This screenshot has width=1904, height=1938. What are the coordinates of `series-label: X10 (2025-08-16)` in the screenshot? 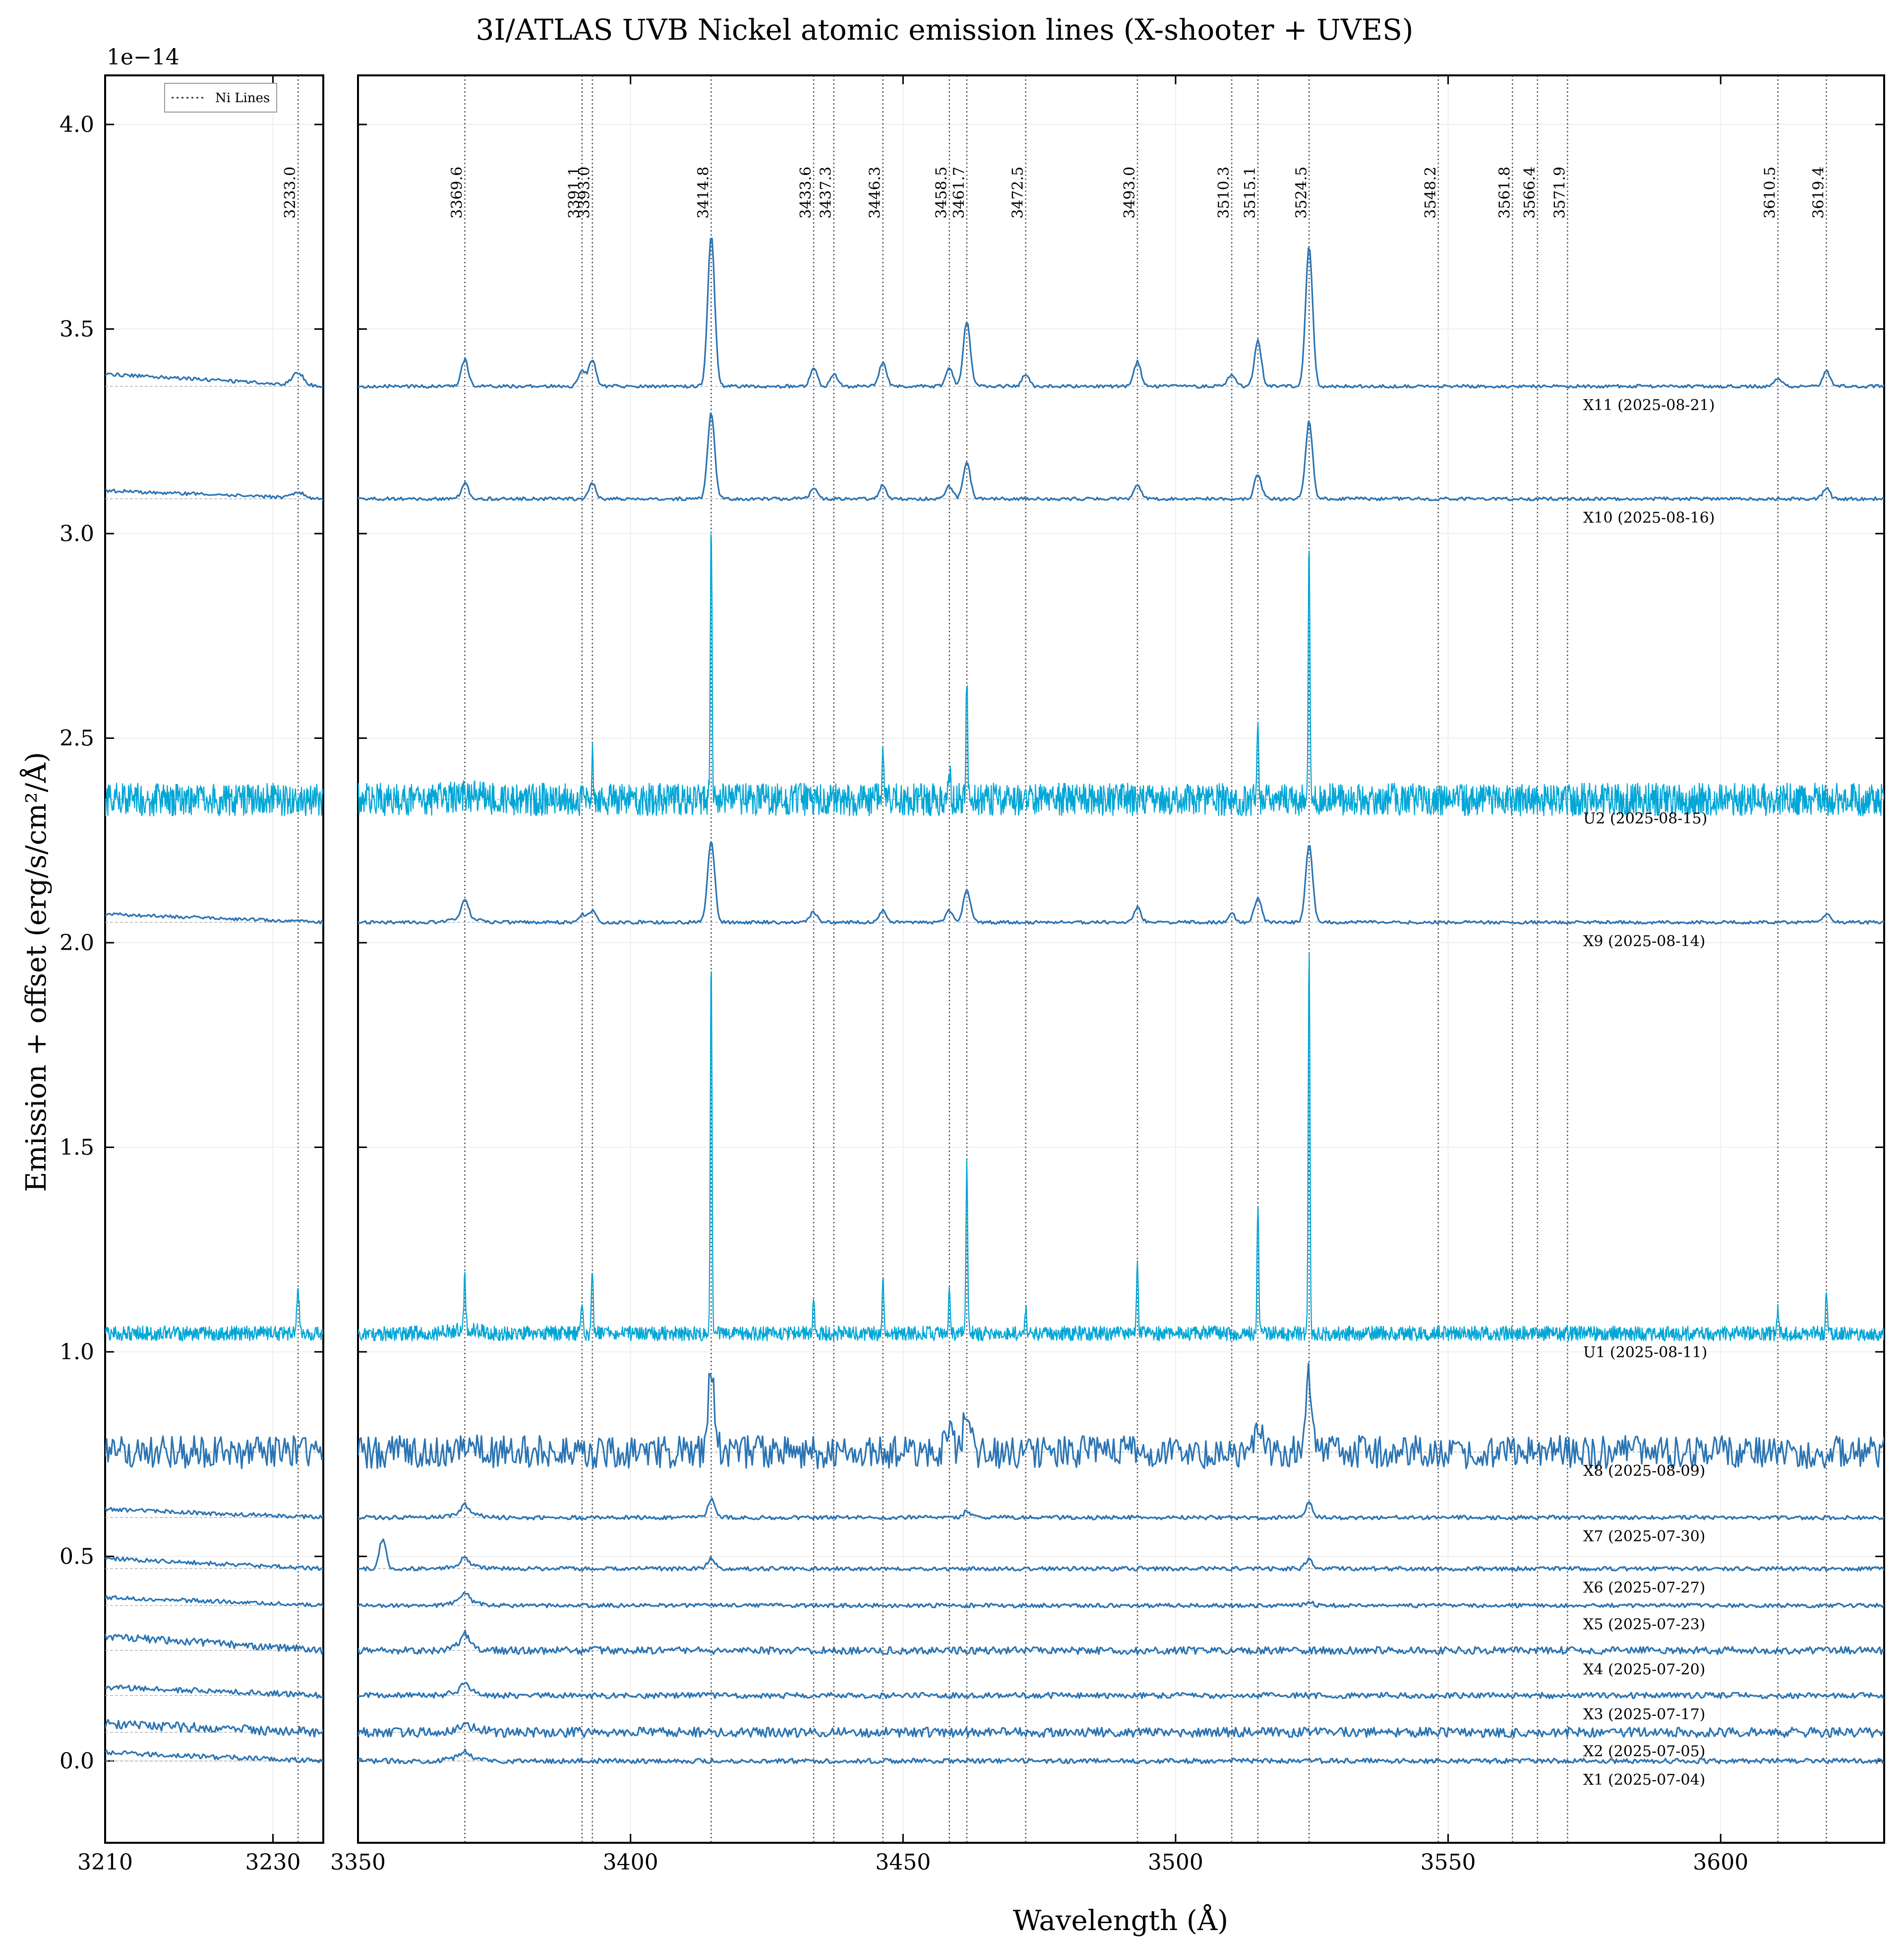 It's located at (1649, 518).